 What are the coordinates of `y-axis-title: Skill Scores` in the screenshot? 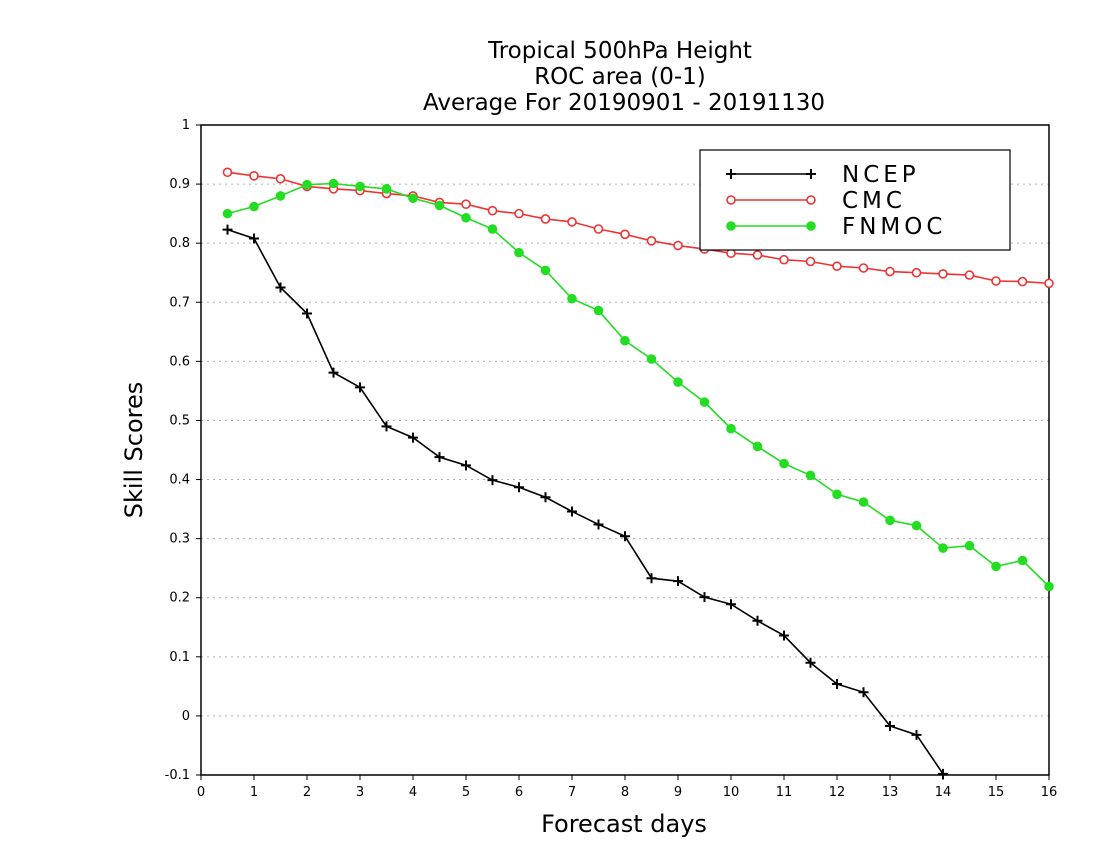 It's located at (134, 450).